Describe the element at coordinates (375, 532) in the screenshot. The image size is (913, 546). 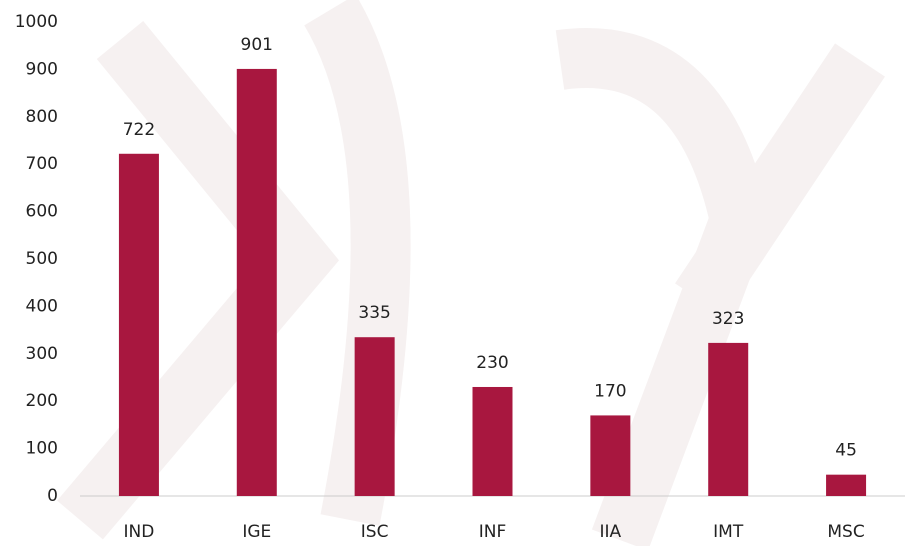
I see `x-tick-label: ISC` at that location.